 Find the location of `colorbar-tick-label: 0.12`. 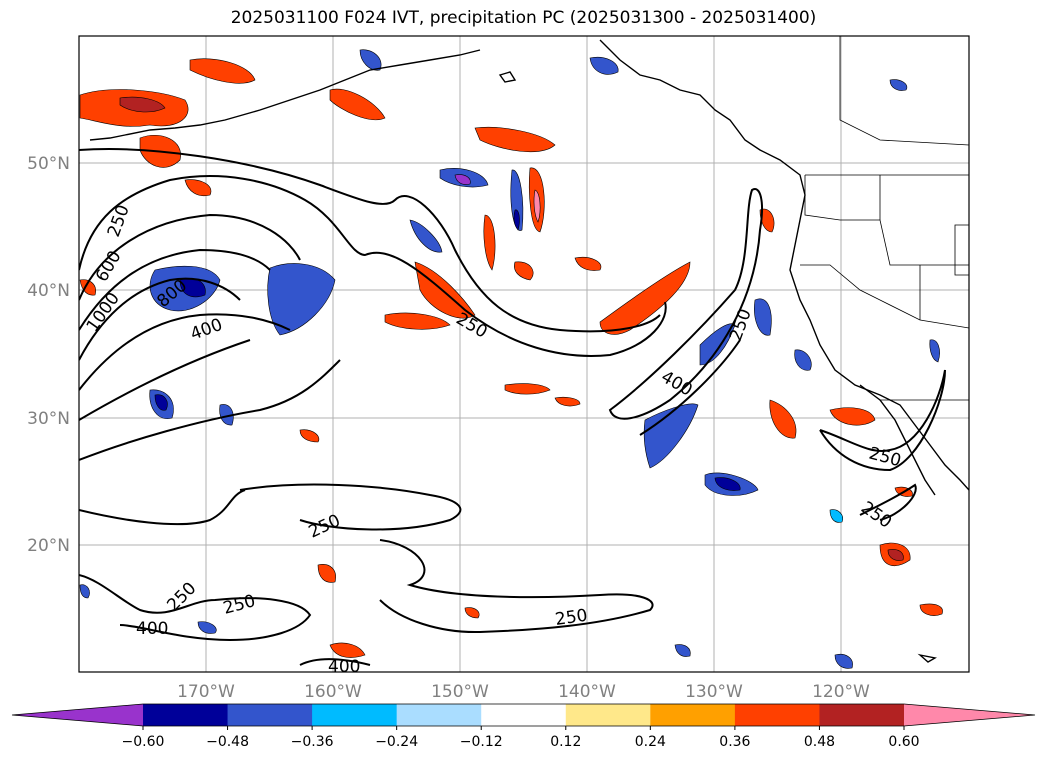

colorbar-tick-label: 0.12 is located at coordinates (565, 742).